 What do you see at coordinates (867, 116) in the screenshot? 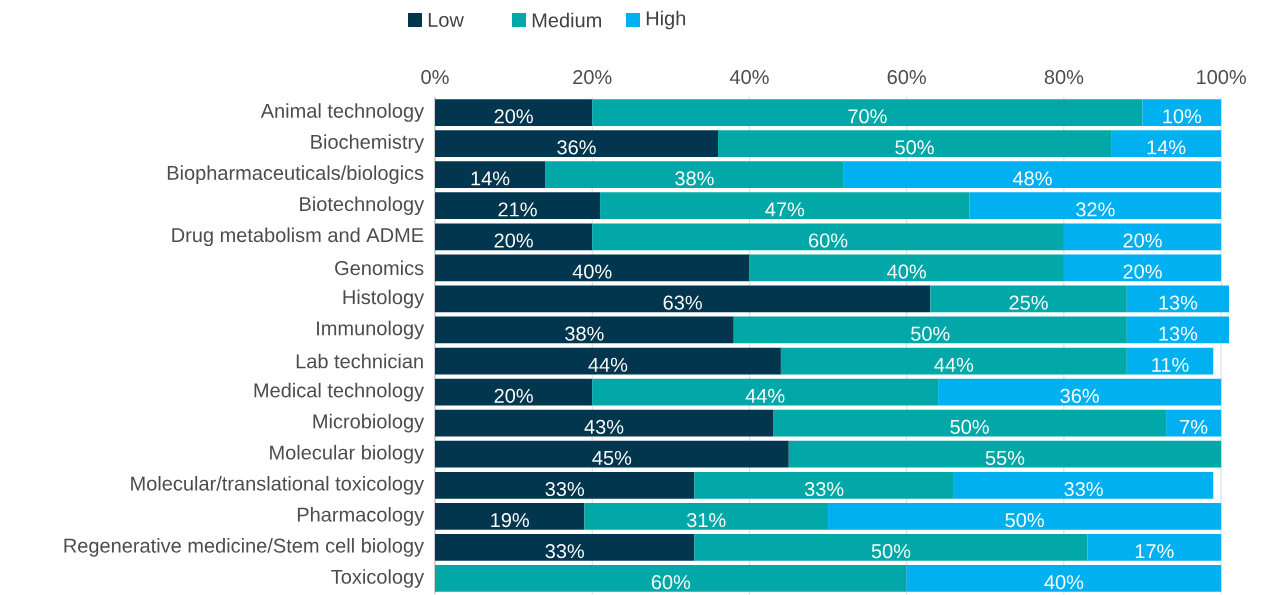
I see `data-label: 70%` at bounding box center [867, 116].